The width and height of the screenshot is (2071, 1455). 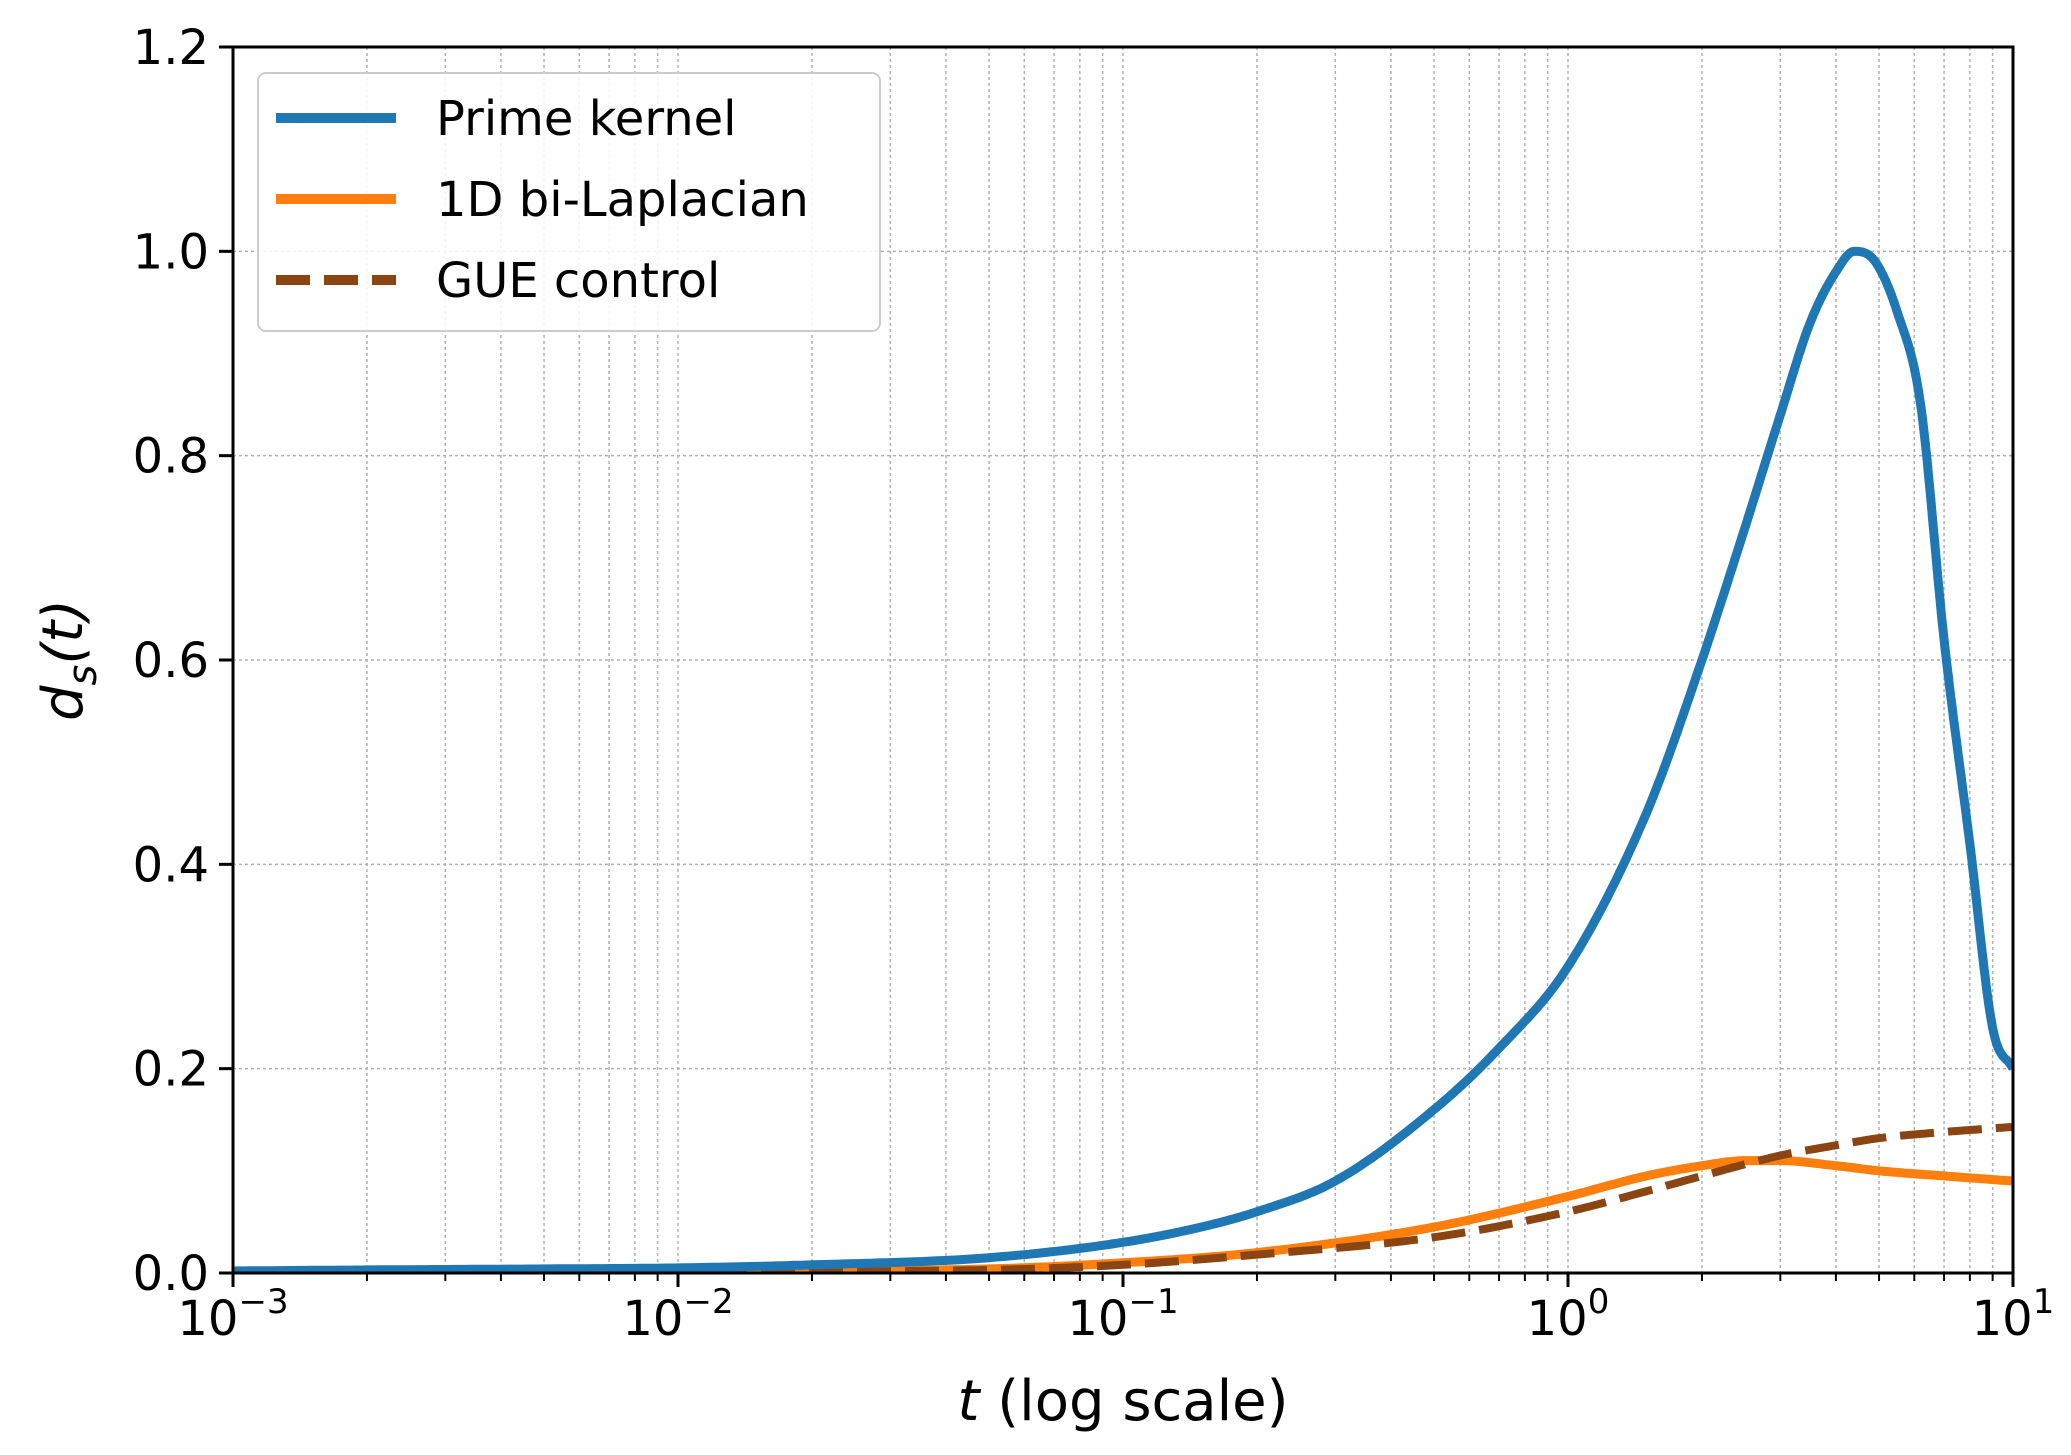 I want to click on y-tick-label: 0.2, so click(x=171, y=1070).